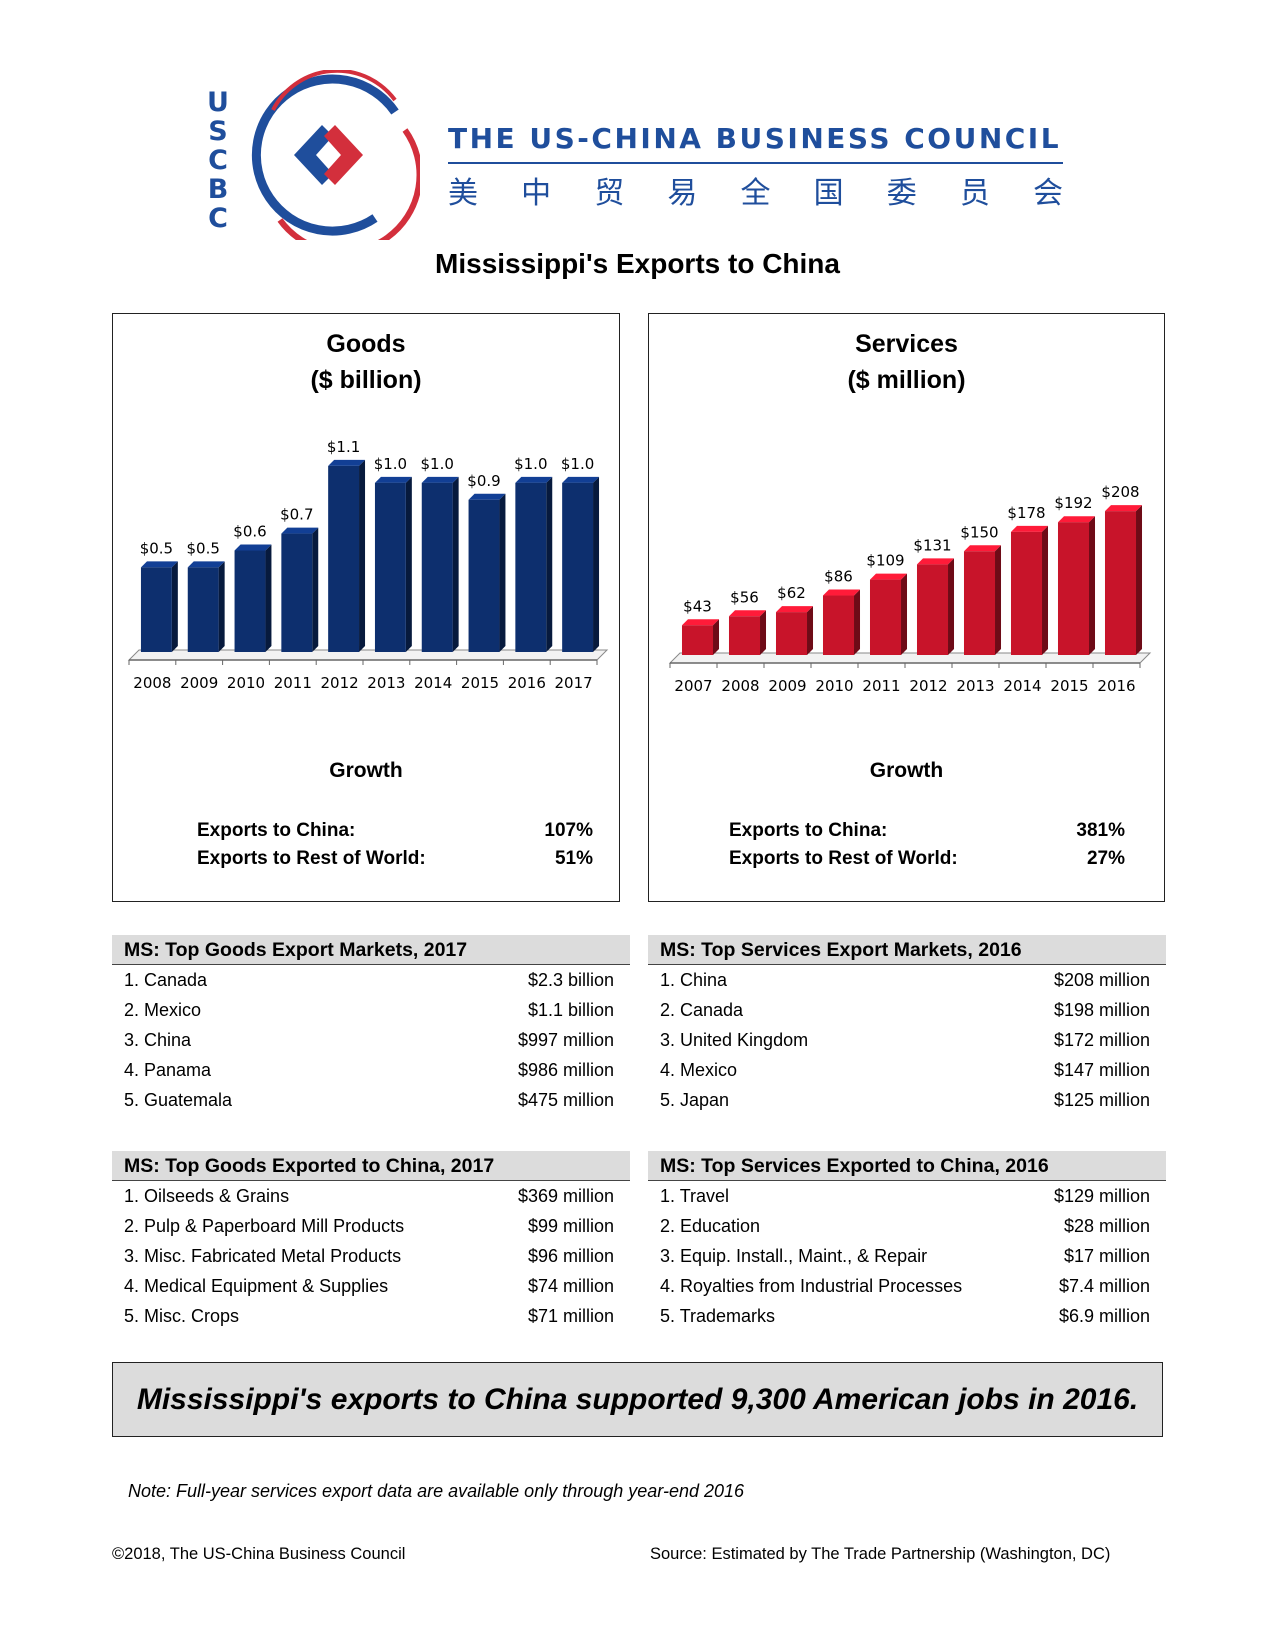 The width and height of the screenshot is (1275, 1650). Describe the element at coordinates (218, 218) in the screenshot. I see `logo-letter: C` at that location.